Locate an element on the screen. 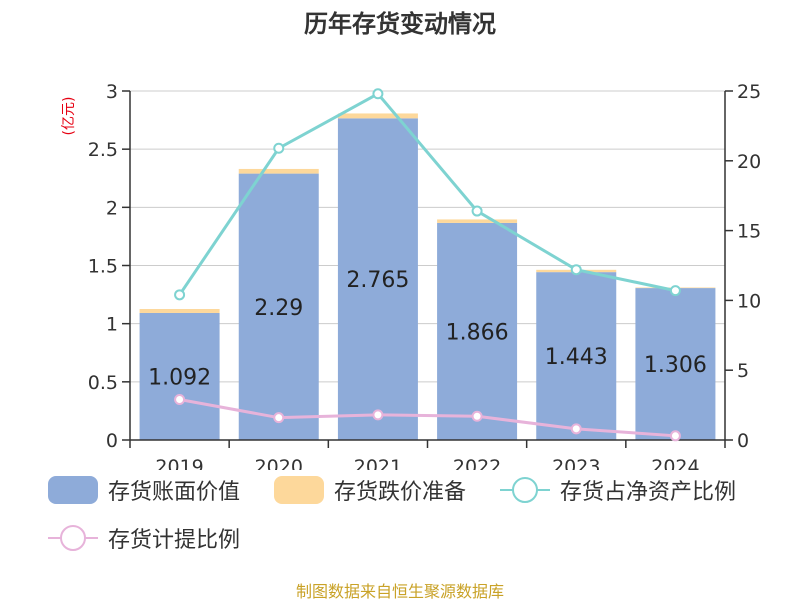  x-tick-label: 2019 is located at coordinates (179, 463).